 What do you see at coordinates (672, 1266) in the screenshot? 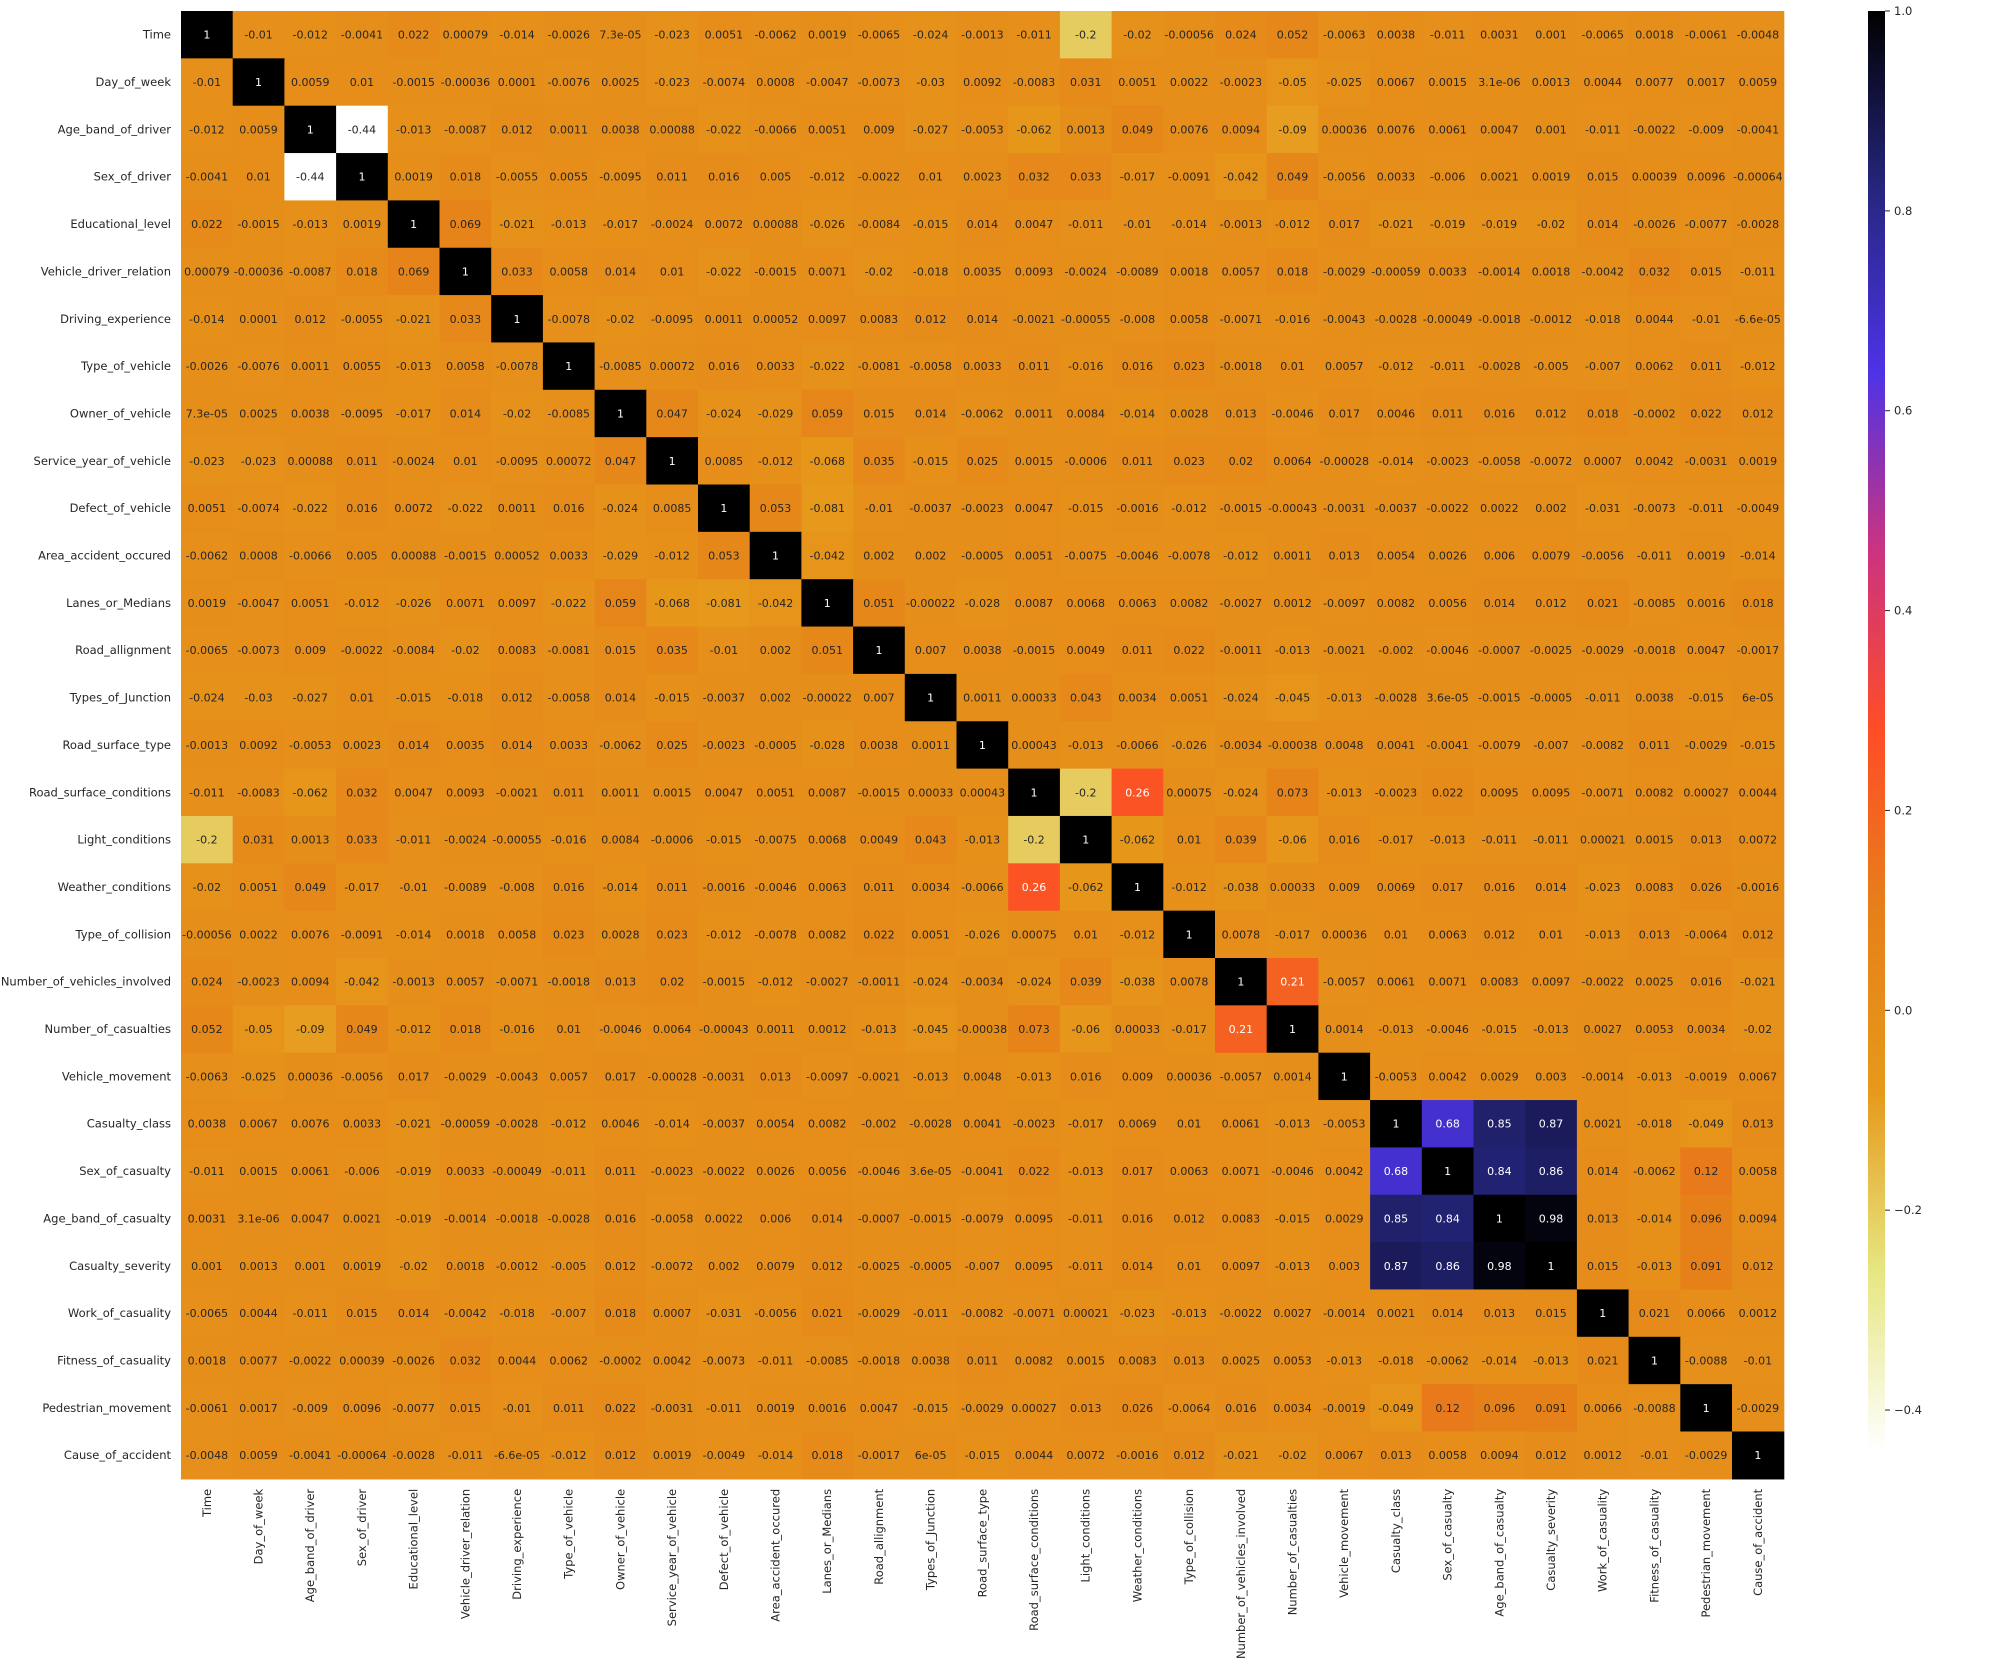
I see `cell-value-label: -0.0072` at bounding box center [672, 1266].